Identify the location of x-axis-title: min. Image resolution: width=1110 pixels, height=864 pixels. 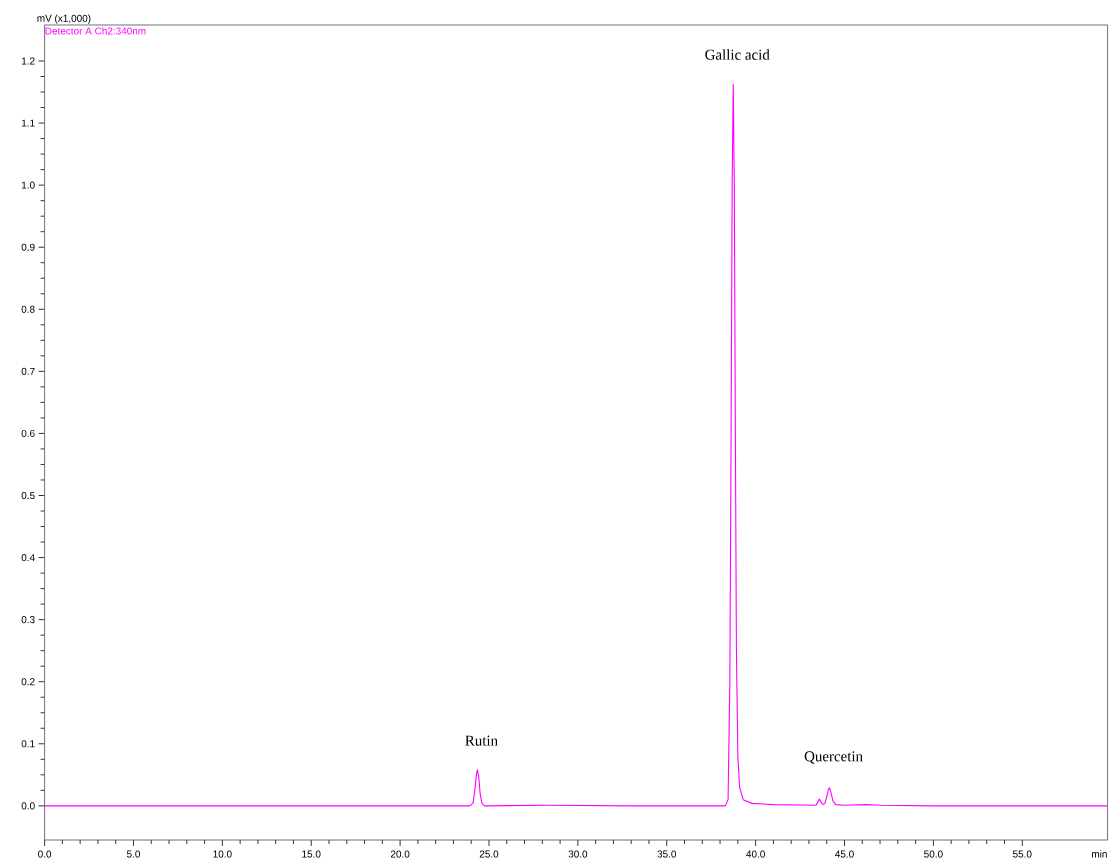
(1099, 854).